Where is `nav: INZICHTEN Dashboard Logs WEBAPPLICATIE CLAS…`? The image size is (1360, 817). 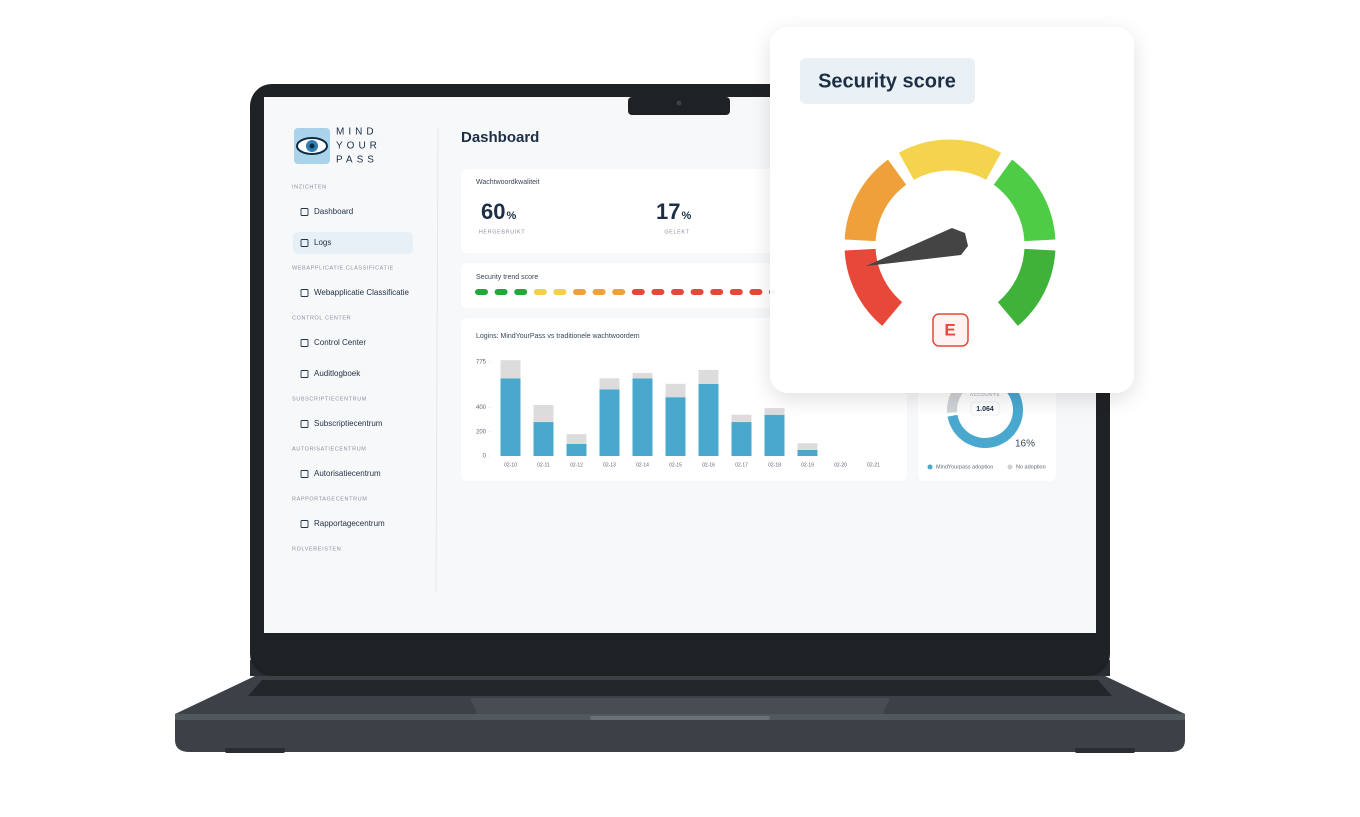
nav: INZICHTEN Dashboard Logs WEBAPPLICATIE CLAS… is located at coordinates (352, 368).